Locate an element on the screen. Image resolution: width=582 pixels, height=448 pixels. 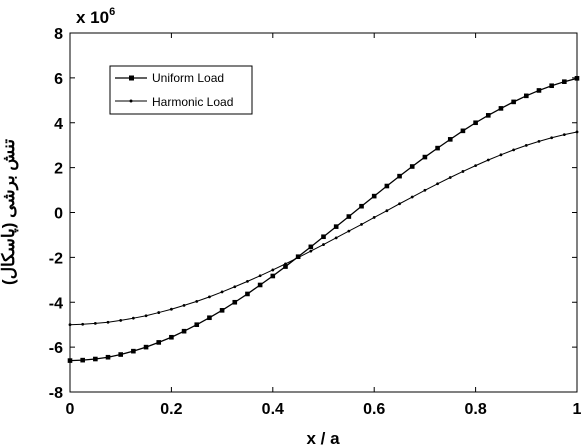
legend-uniform-label: Uniform Load is located at coordinates (188, 78).